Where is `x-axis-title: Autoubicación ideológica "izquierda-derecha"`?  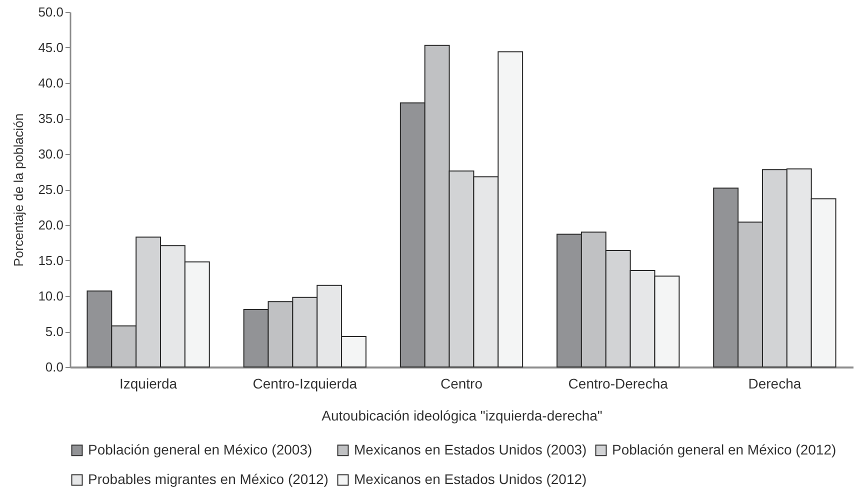
x-axis-title: Autoubicación ideológica "izquierda-derecha" is located at coordinates (462, 416).